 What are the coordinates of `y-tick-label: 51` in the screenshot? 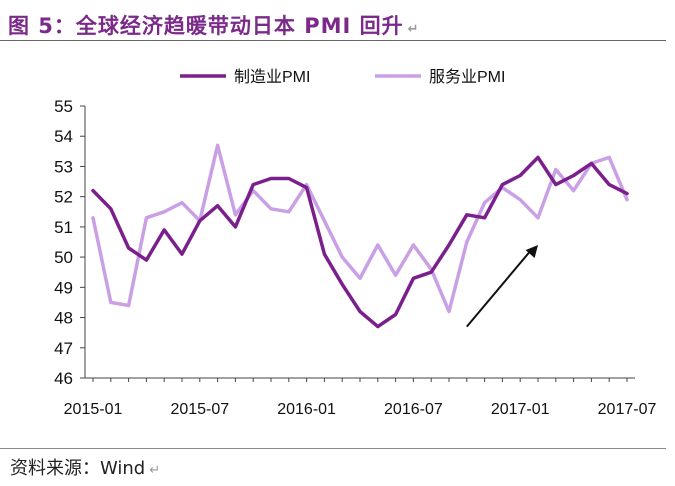 It's located at (63, 227).